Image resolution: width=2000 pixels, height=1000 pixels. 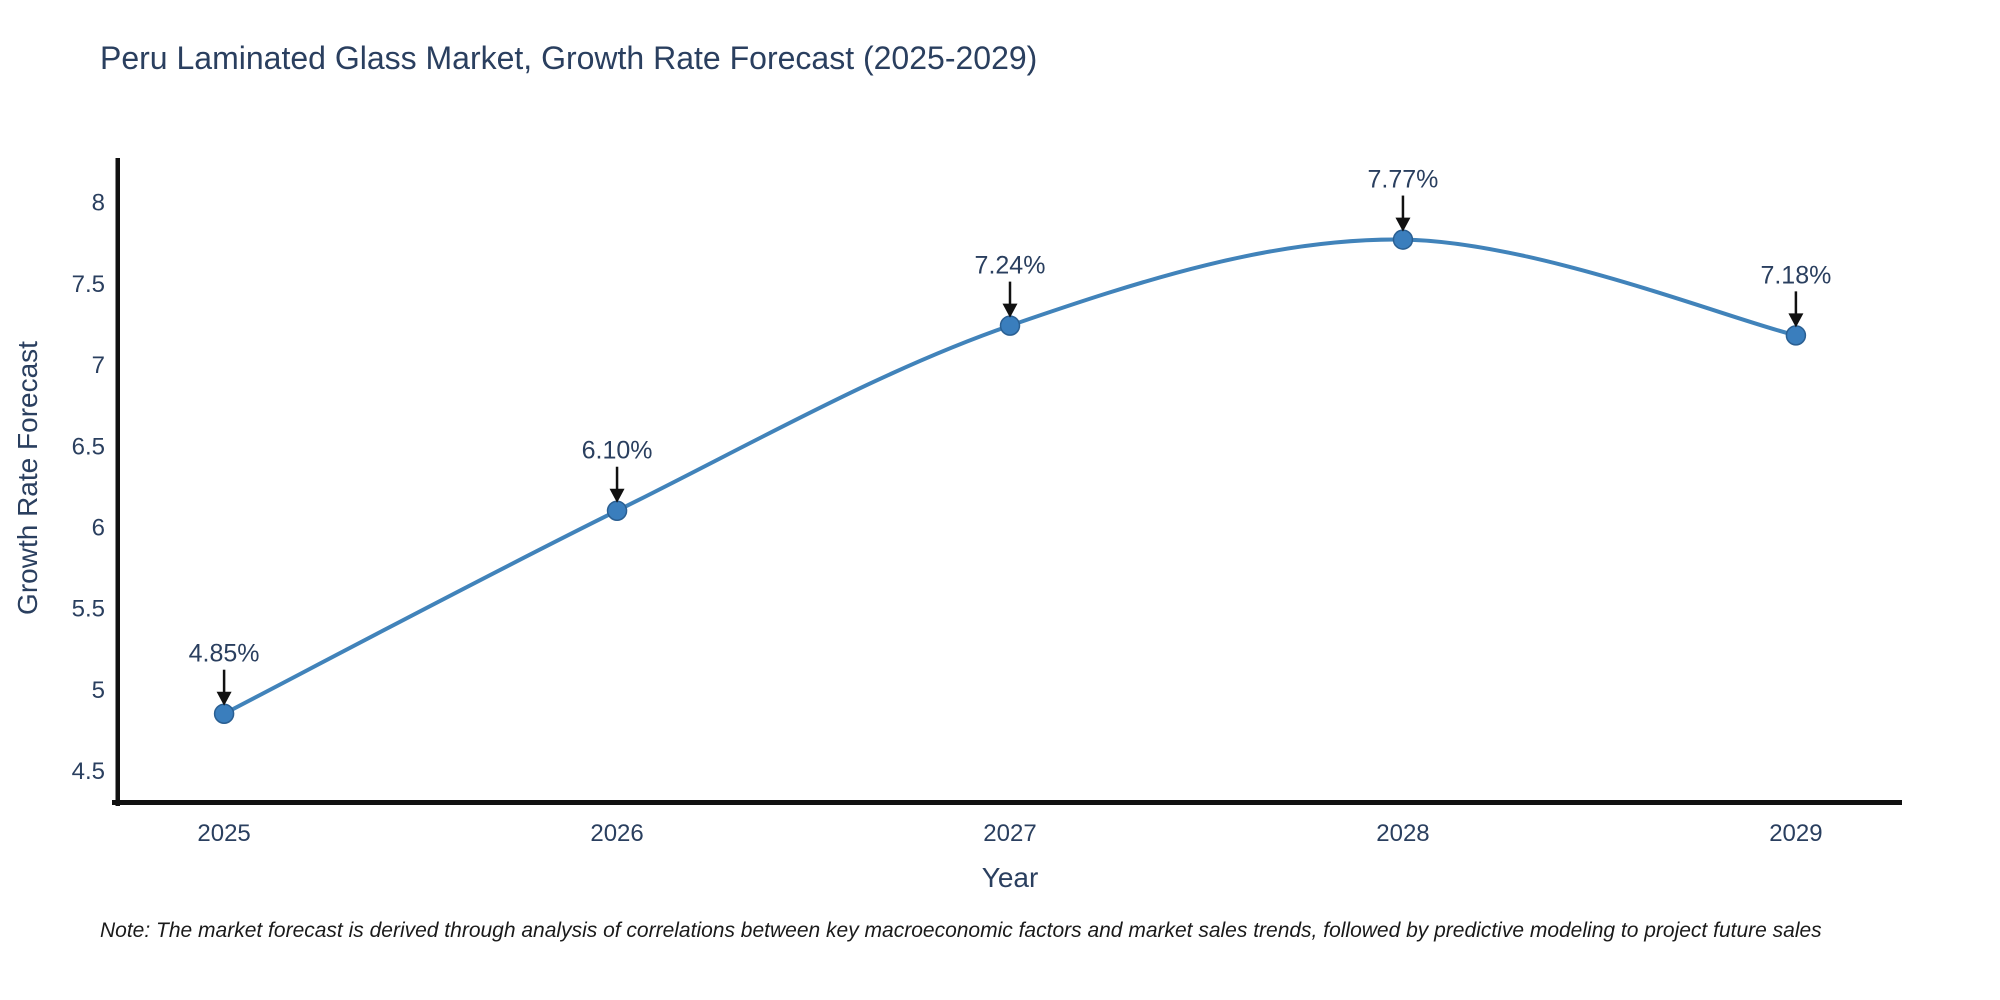 What do you see at coordinates (1010, 877) in the screenshot?
I see `x-axis-title: Year` at bounding box center [1010, 877].